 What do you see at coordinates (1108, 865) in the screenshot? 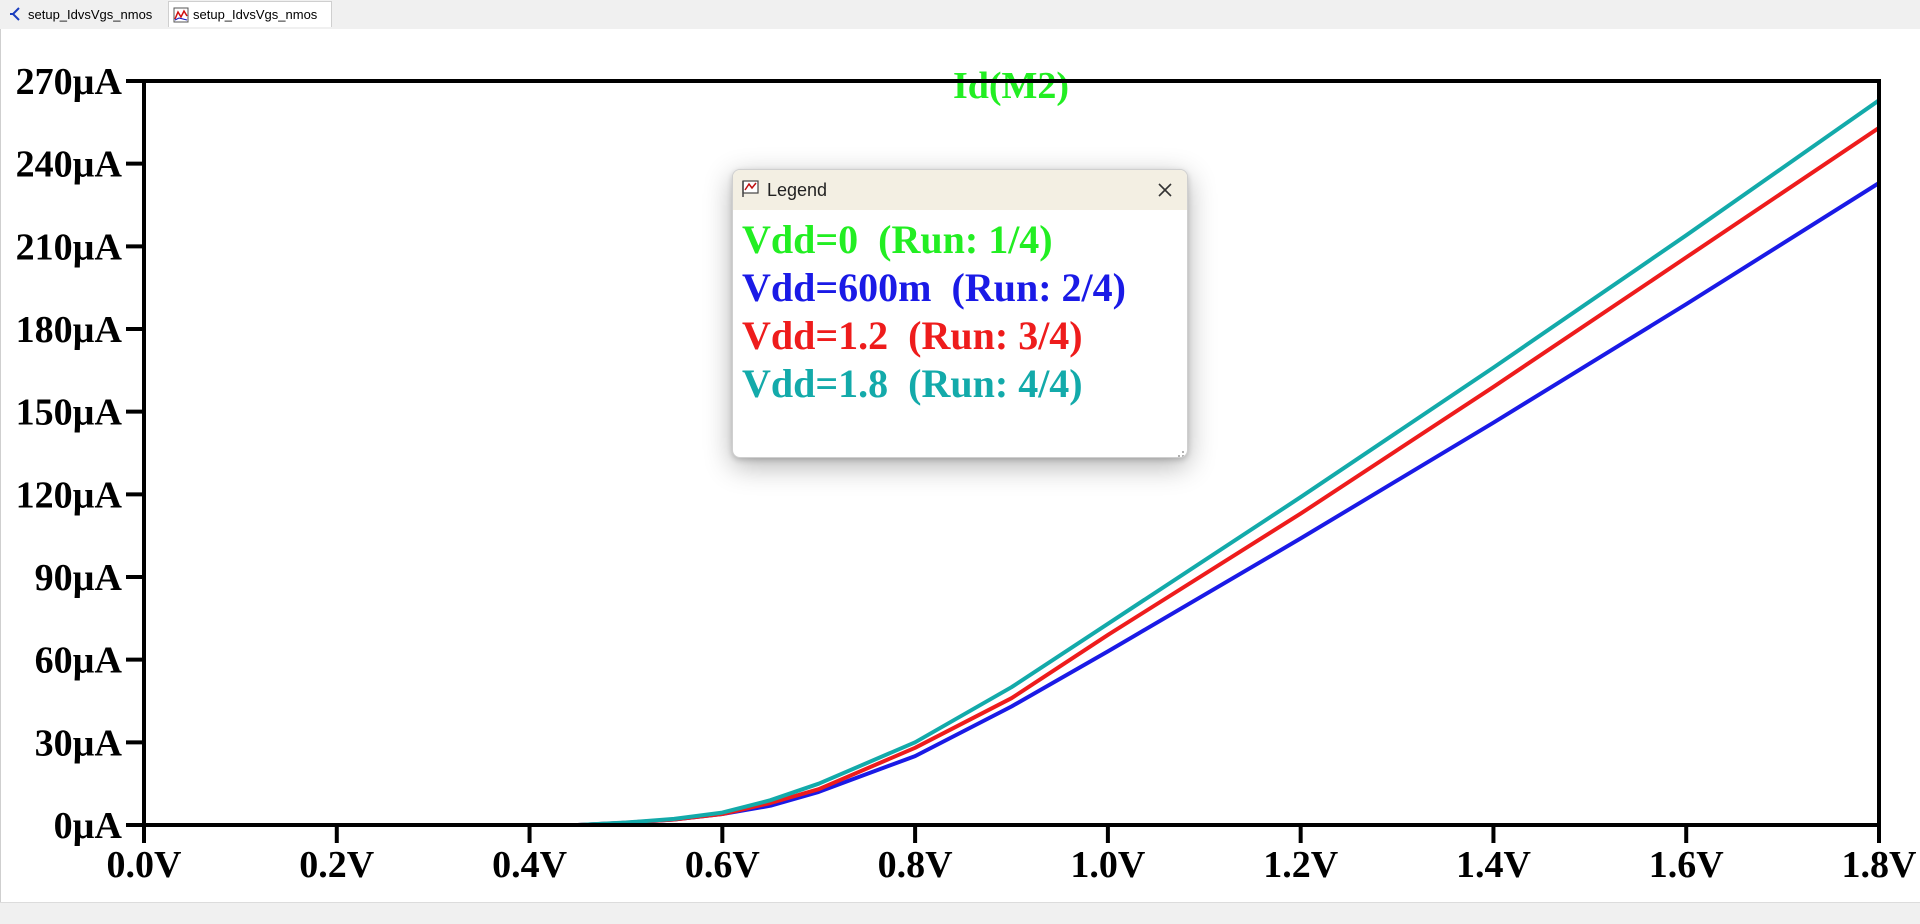
I see `x-tick-label: 1.0V` at bounding box center [1108, 865].